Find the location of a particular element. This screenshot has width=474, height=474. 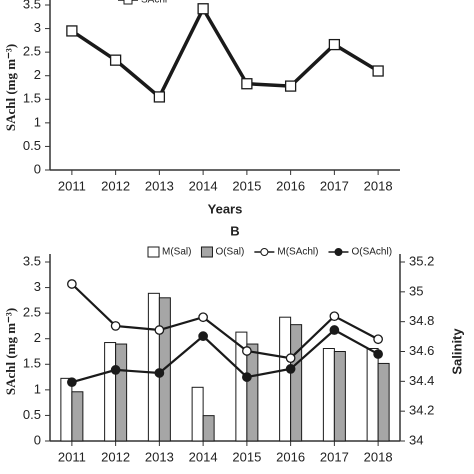

y2-tick-label: 34.2 is located at coordinates (421, 410).